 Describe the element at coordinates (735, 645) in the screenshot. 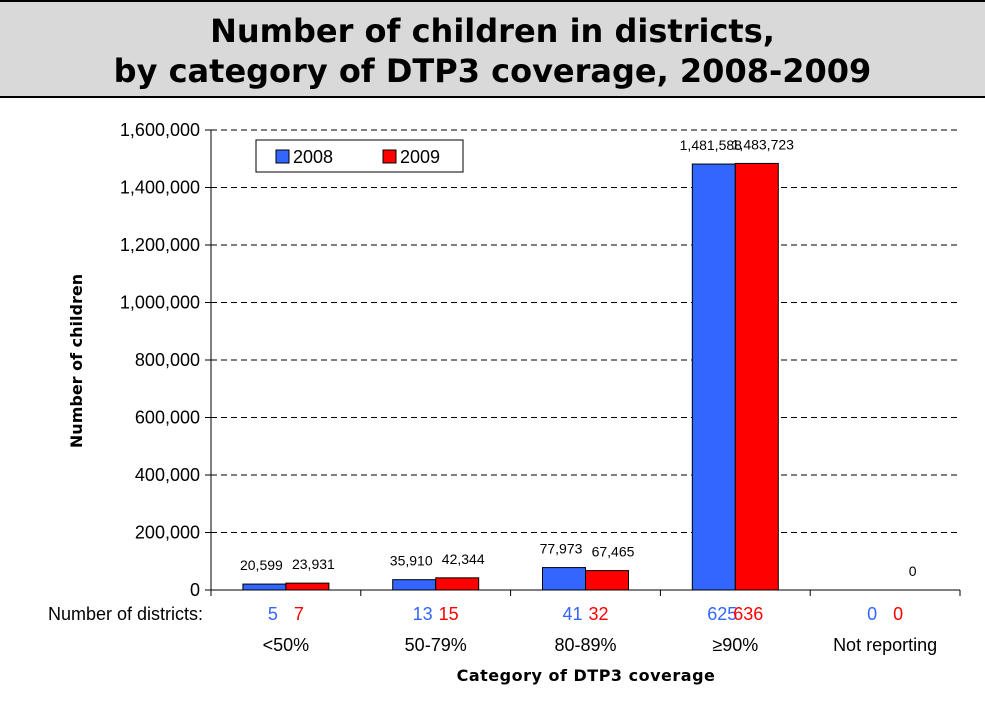

I see `category-label-3: ≥90%` at that location.